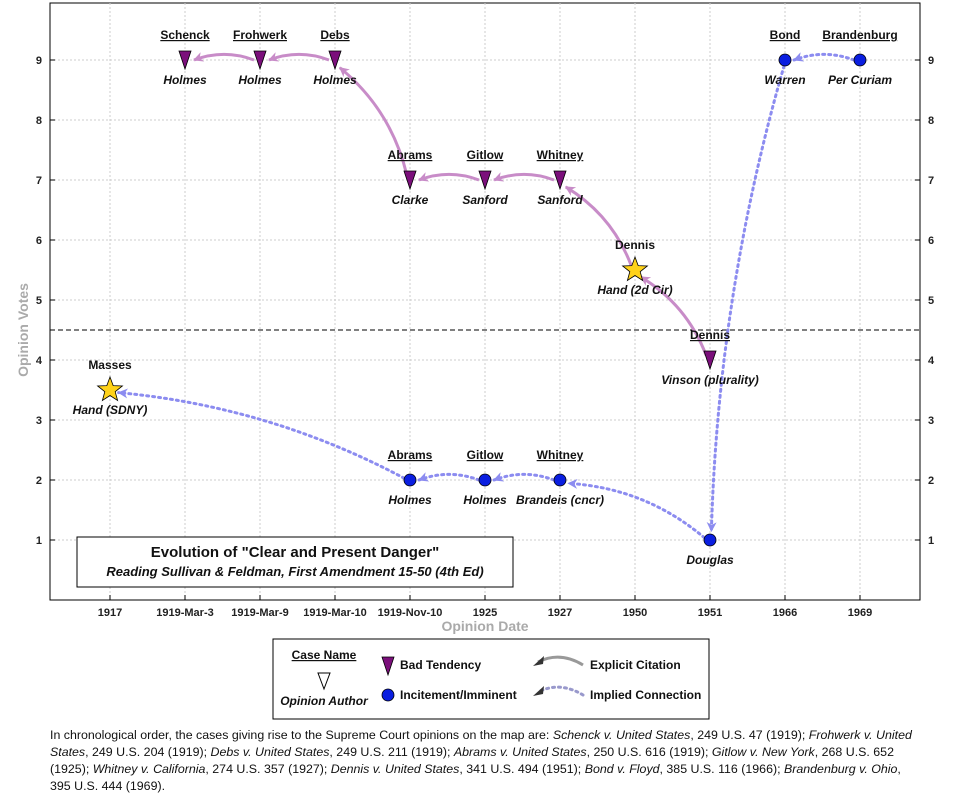 This screenshot has width=954, height=800. I want to click on legend-incitement: Incitement/Imminent, so click(458, 695).